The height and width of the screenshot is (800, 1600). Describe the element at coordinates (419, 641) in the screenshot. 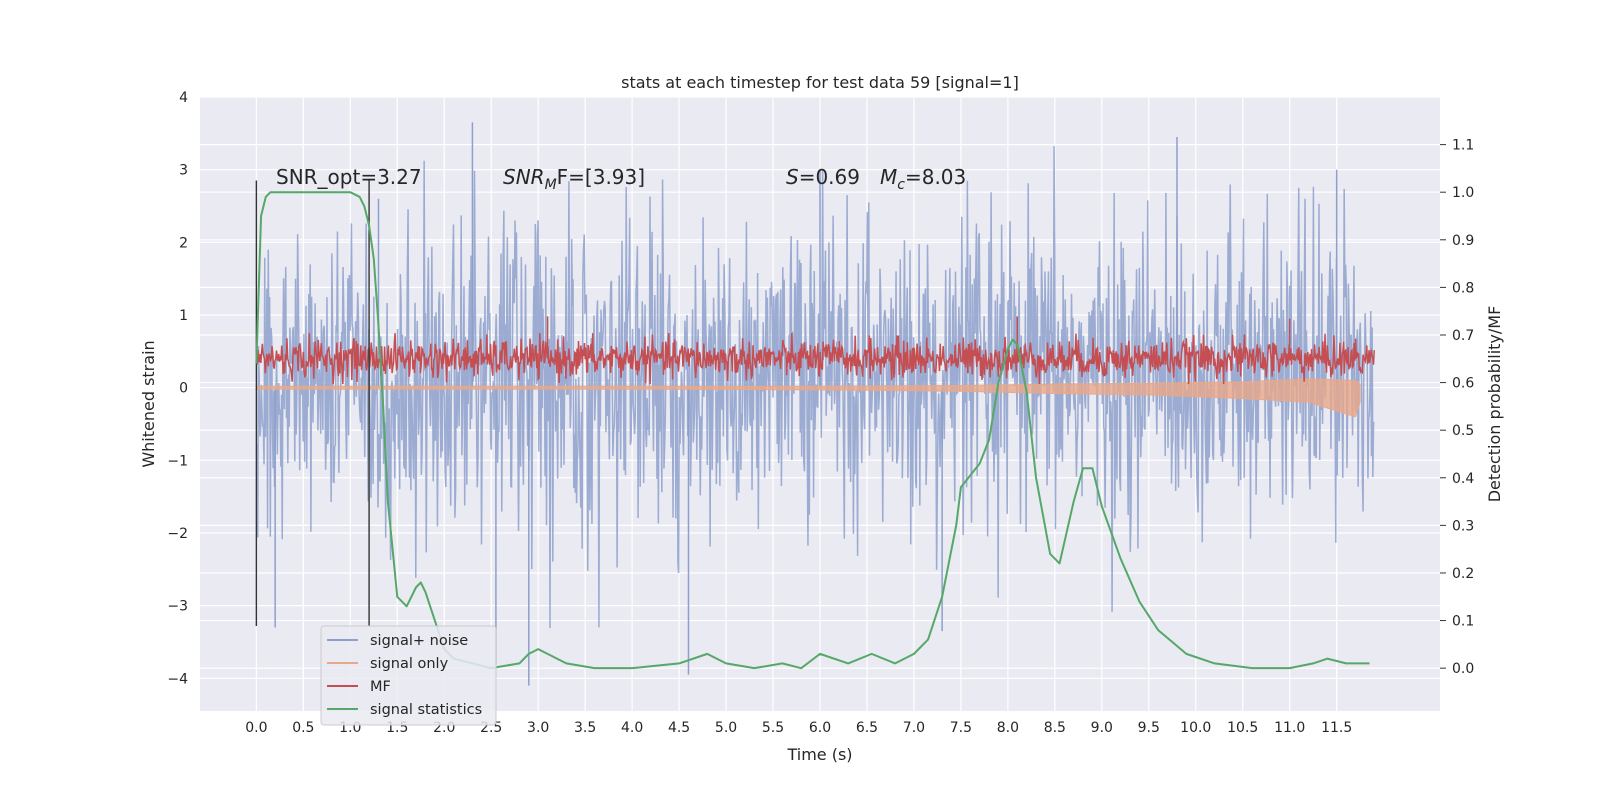

I see `legend-label-signal-noise: signal+ noise` at that location.